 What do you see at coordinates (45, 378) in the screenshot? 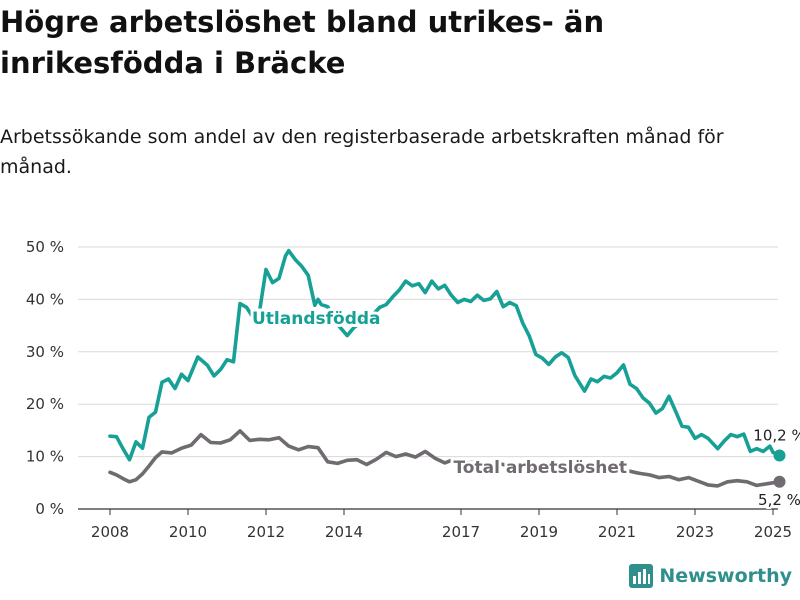
I see `y-axis: 0 % 10 % 20 % 30 % 40 % 50 %` at bounding box center [45, 378].